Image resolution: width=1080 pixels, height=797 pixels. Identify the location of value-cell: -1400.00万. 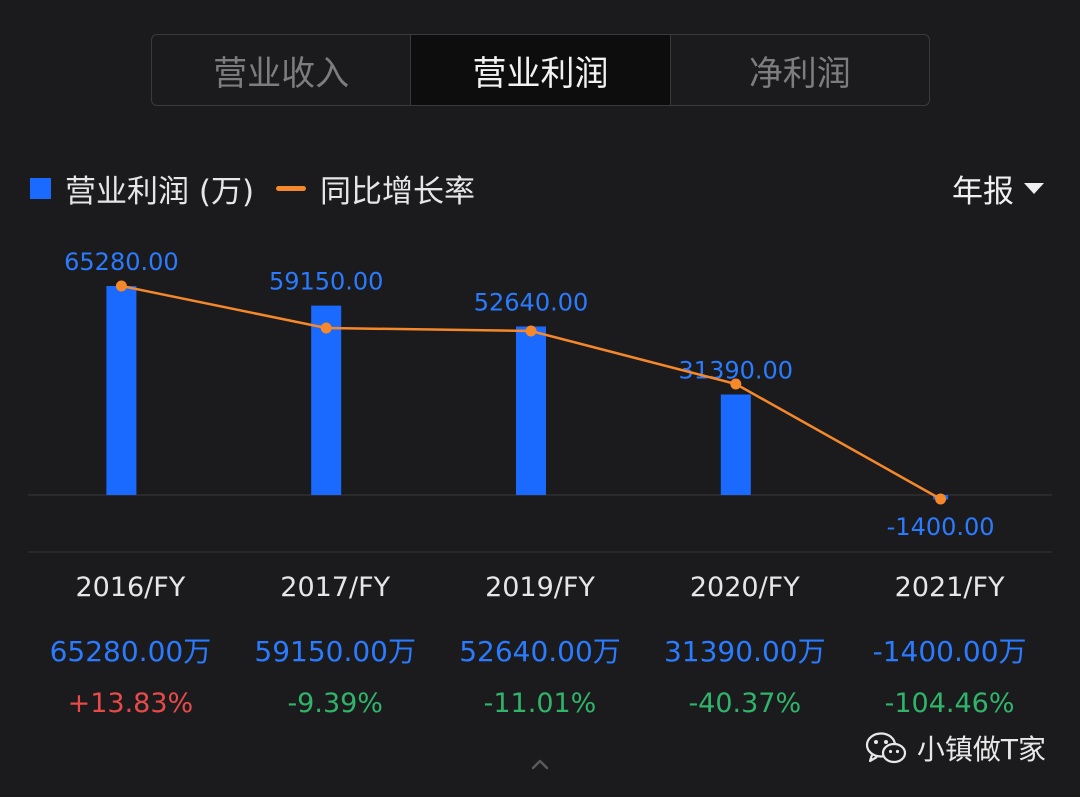
(949, 651).